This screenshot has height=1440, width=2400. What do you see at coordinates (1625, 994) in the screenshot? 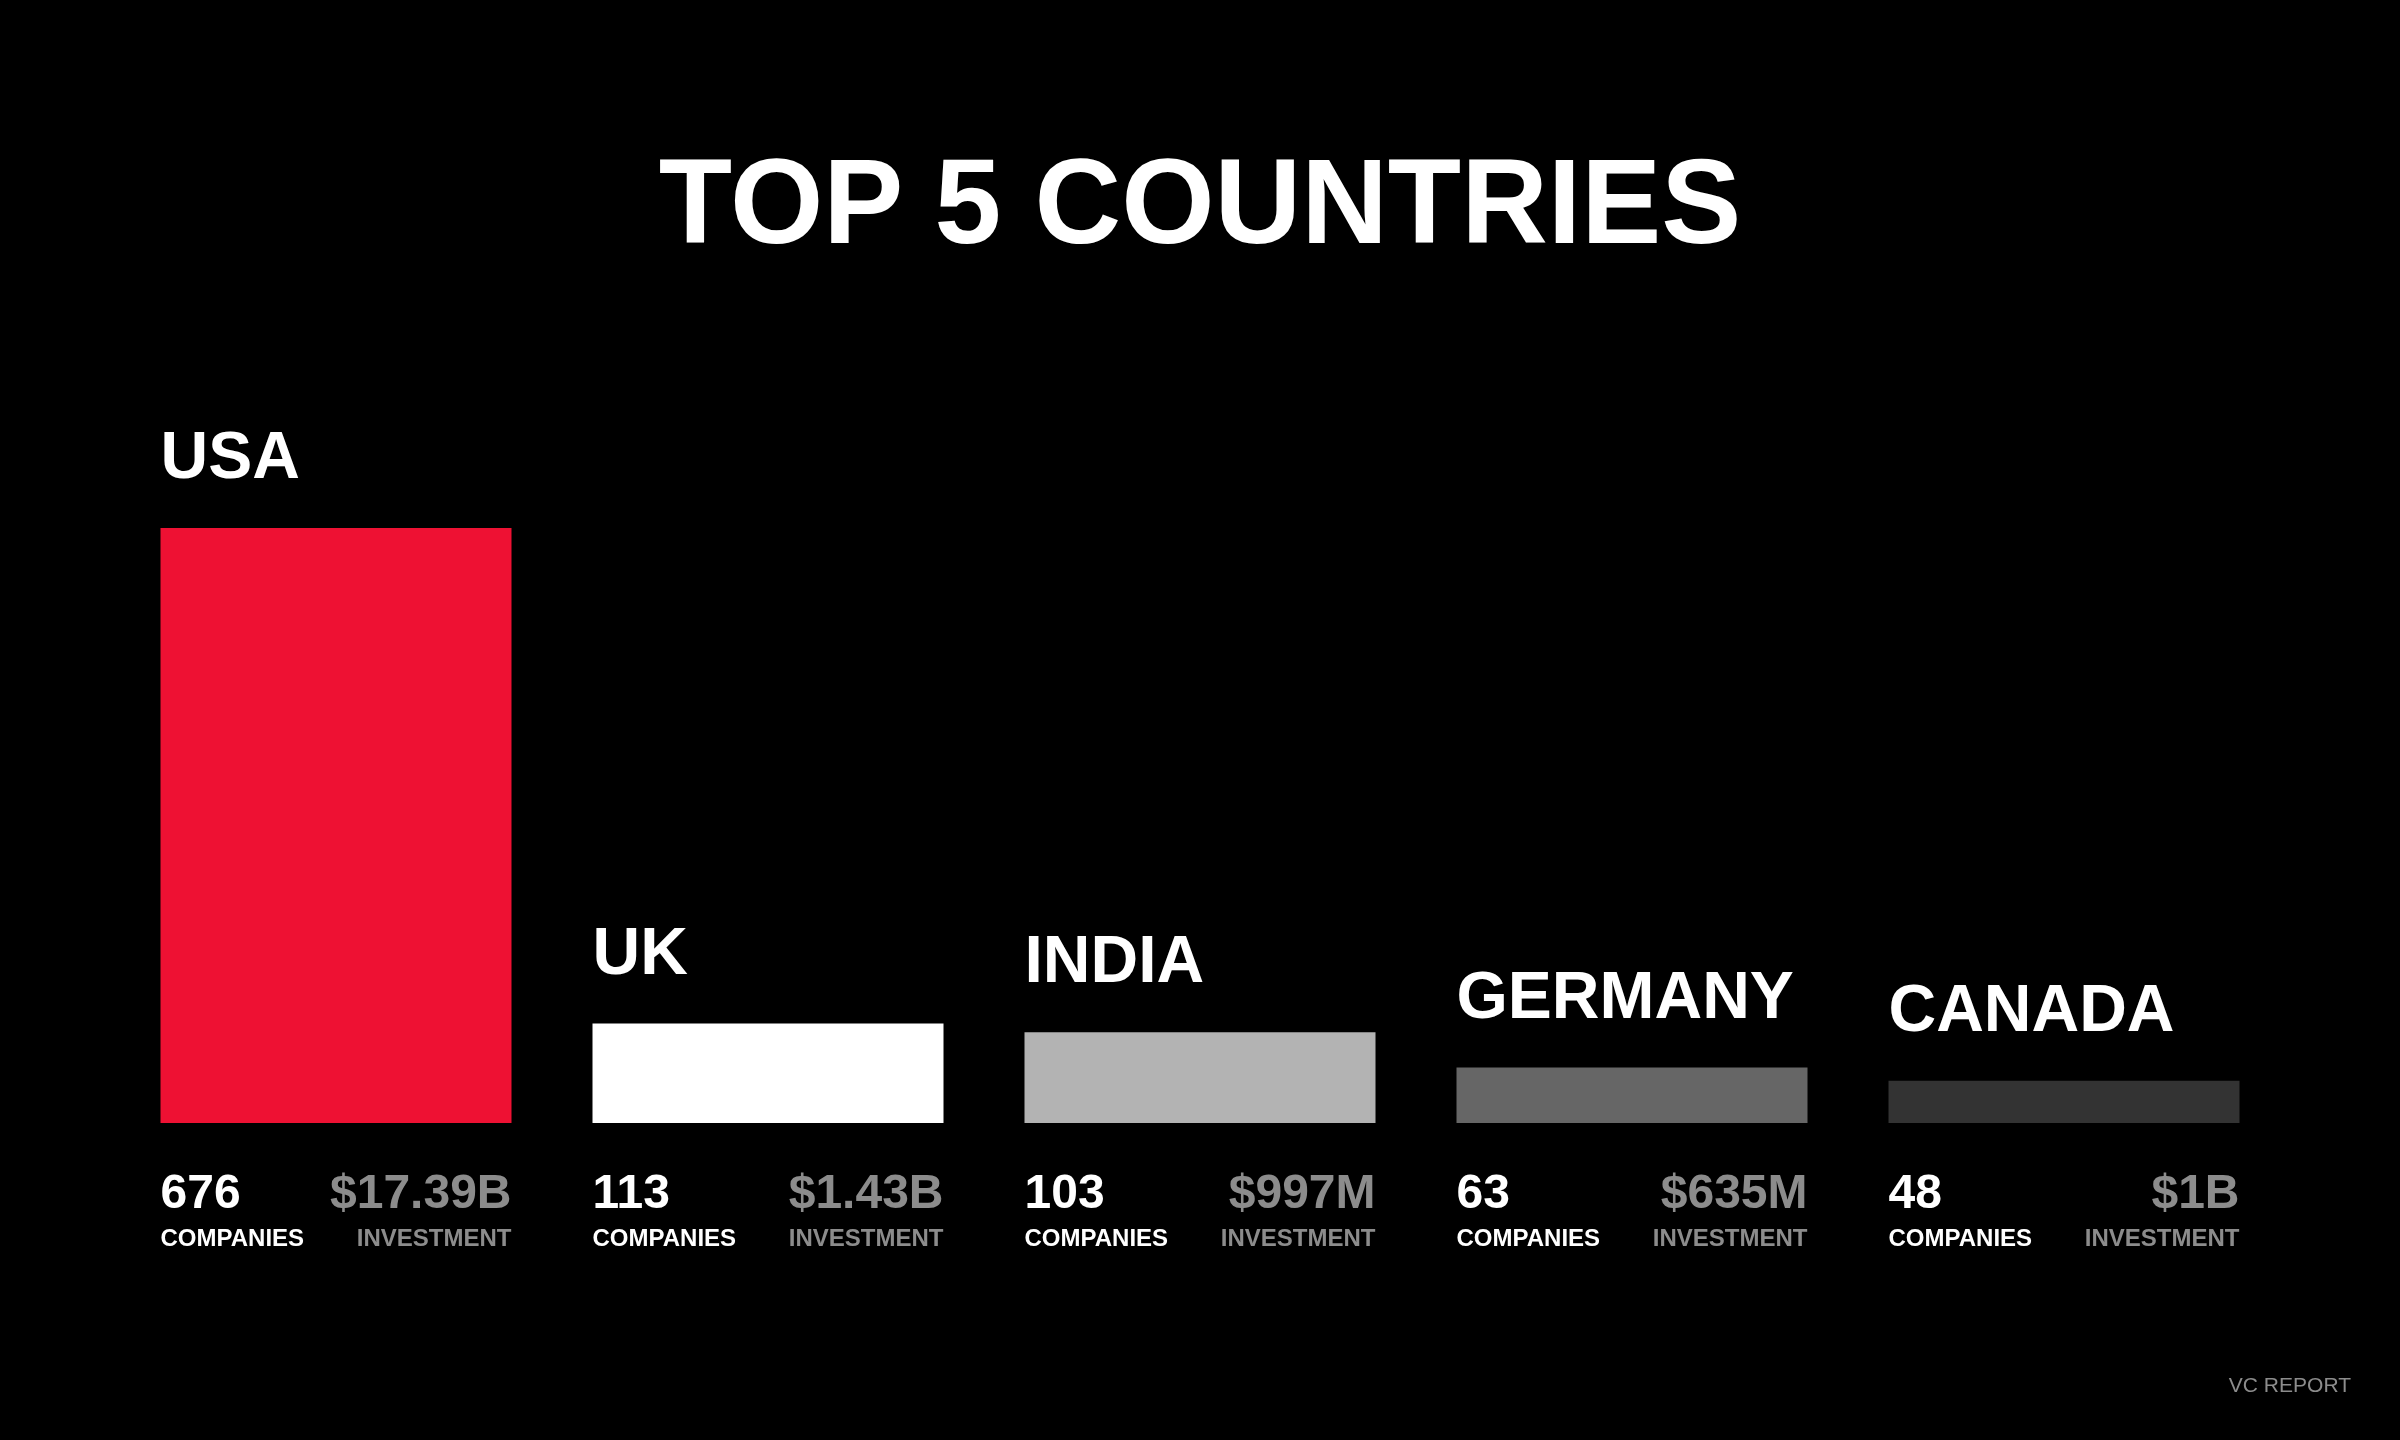
I see `x-tick-label: GERMANY` at bounding box center [1625, 994].